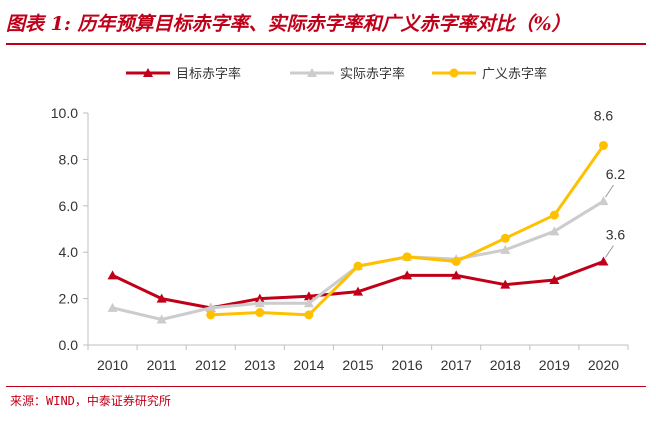 The width and height of the screenshot is (656, 443). I want to click on chart-title: 图表 1: 历年预算目标赤字率、实际赤字率和广义赤字率对比（%）, so click(288, 24).